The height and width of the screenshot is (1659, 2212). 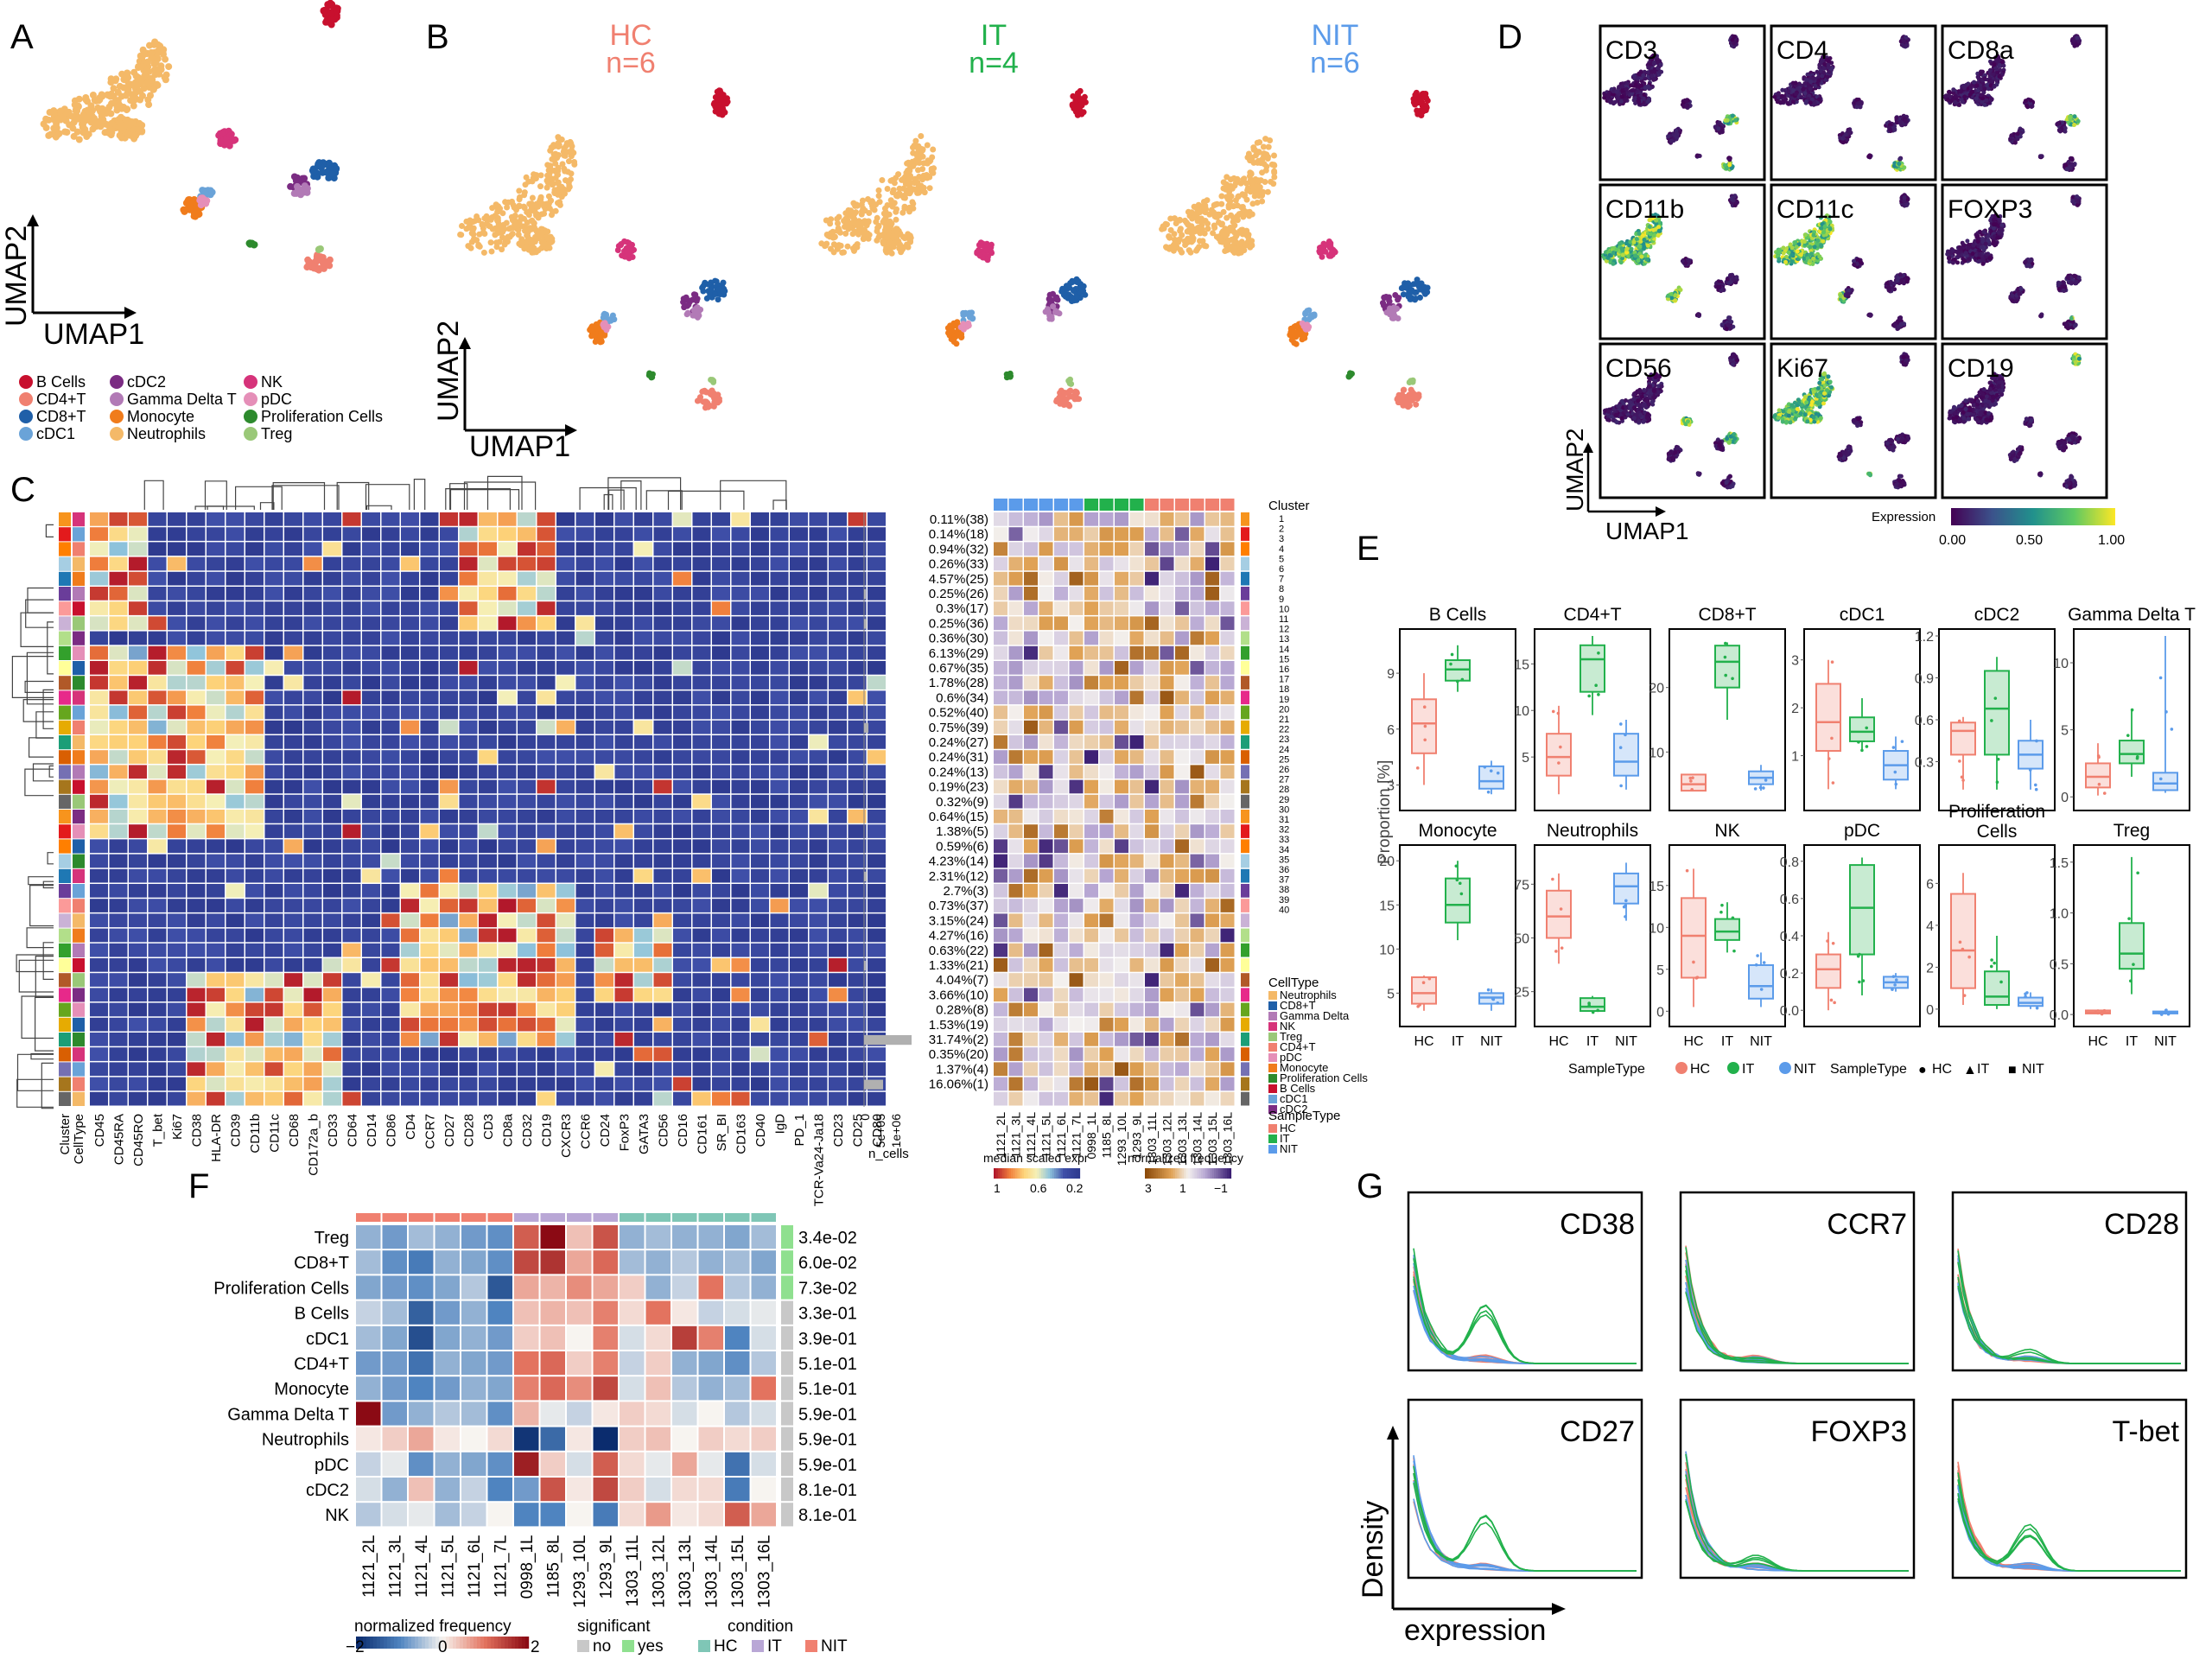 I want to click on legend-label-a: cDC2, so click(x=146, y=382).